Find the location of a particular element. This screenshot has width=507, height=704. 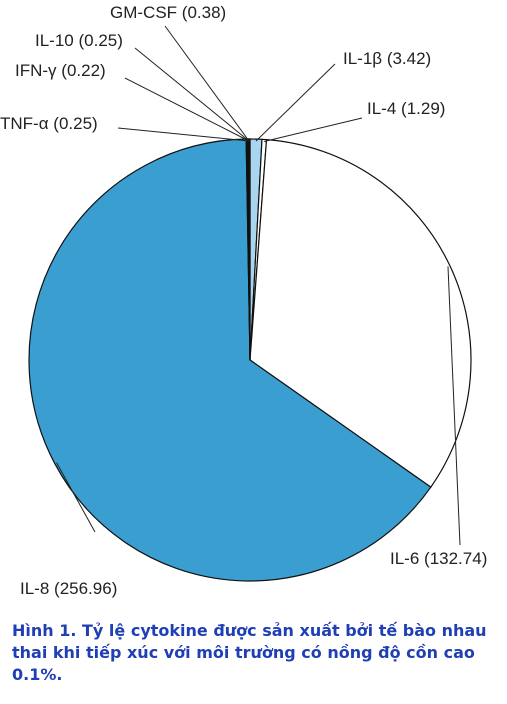

slice-label: IL-8 (256.96) is located at coordinates (68, 588).